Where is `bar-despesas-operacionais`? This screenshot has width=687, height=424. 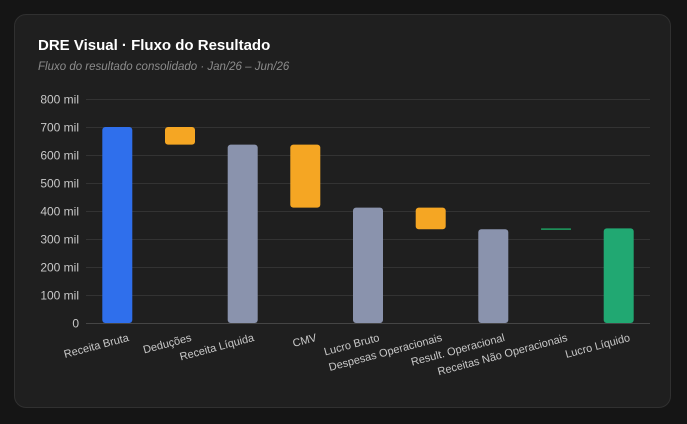 bar-despesas-operacionais is located at coordinates (430, 218).